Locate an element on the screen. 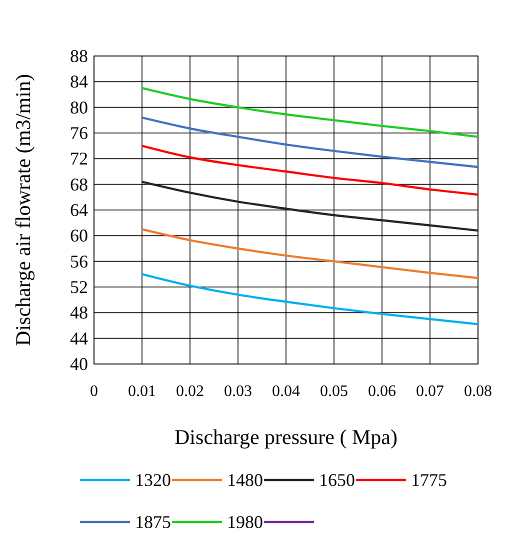 This screenshot has height=538, width=508. y-tick-label: 80 is located at coordinates (79, 107).